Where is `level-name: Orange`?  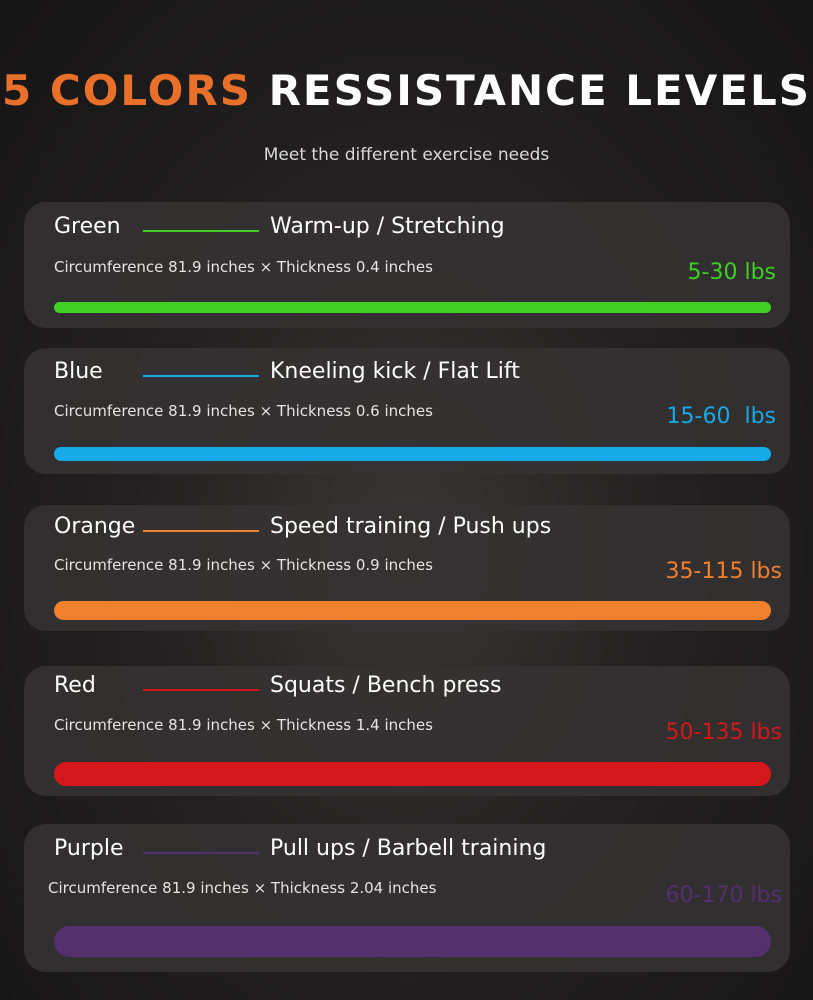
level-name: Orange is located at coordinates (95, 526).